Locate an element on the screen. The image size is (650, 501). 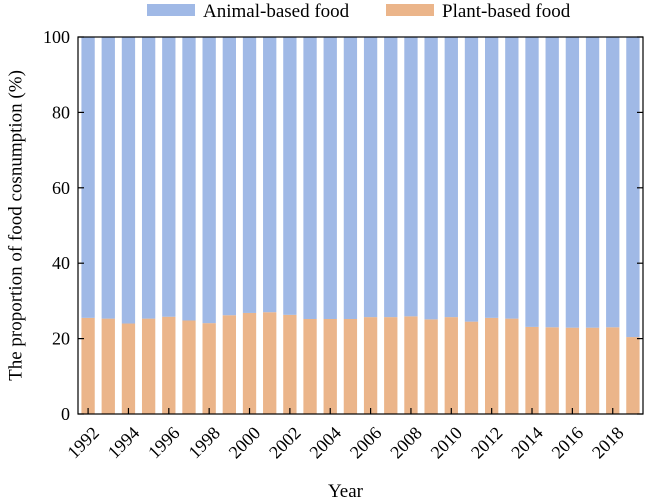
bar-animal-based-food-2016 is located at coordinates (572, 182).